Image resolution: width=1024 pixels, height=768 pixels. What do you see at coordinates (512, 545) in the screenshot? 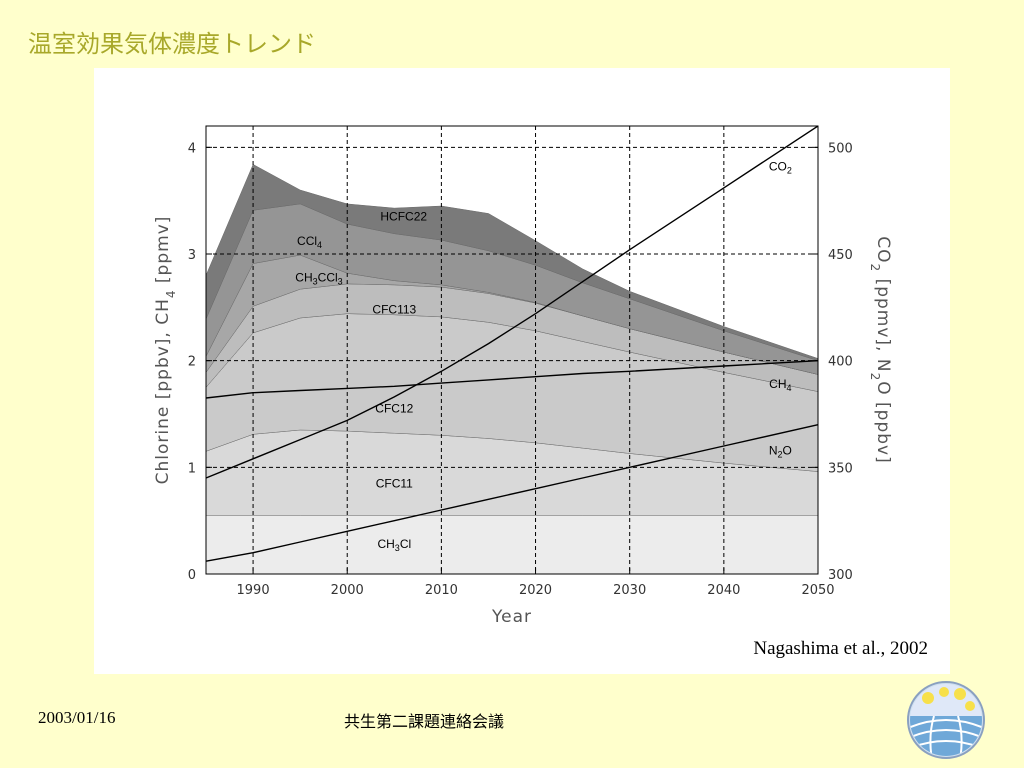
I see `area-ch3cl` at bounding box center [512, 545].